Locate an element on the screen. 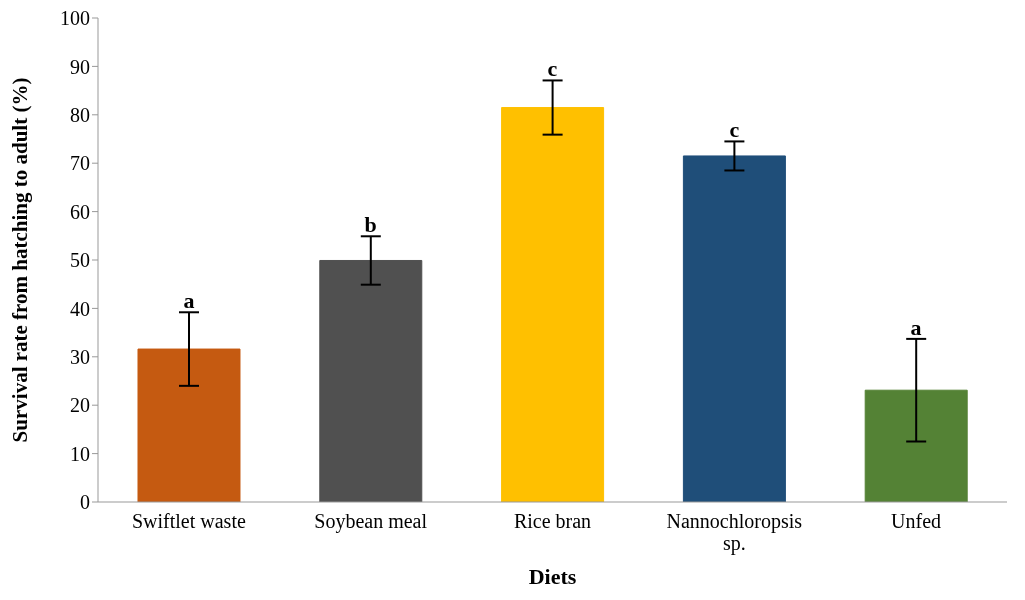  annotation: b is located at coordinates (370, 225).